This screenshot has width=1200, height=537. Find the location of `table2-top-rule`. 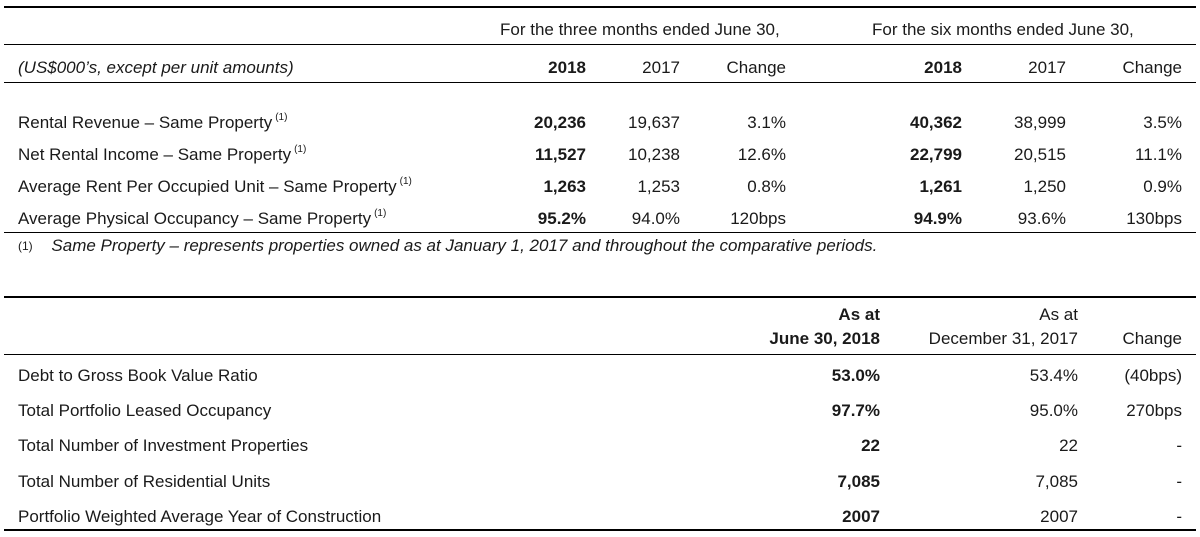

table2-top-rule is located at coordinates (600, 297).